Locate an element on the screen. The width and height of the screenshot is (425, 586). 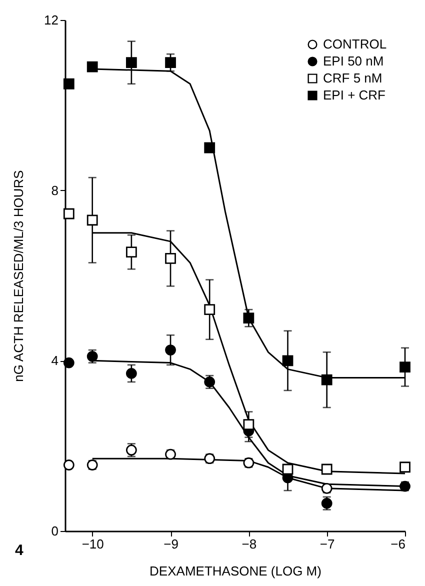
legend-label: EPI + CRF is located at coordinates (354, 95).